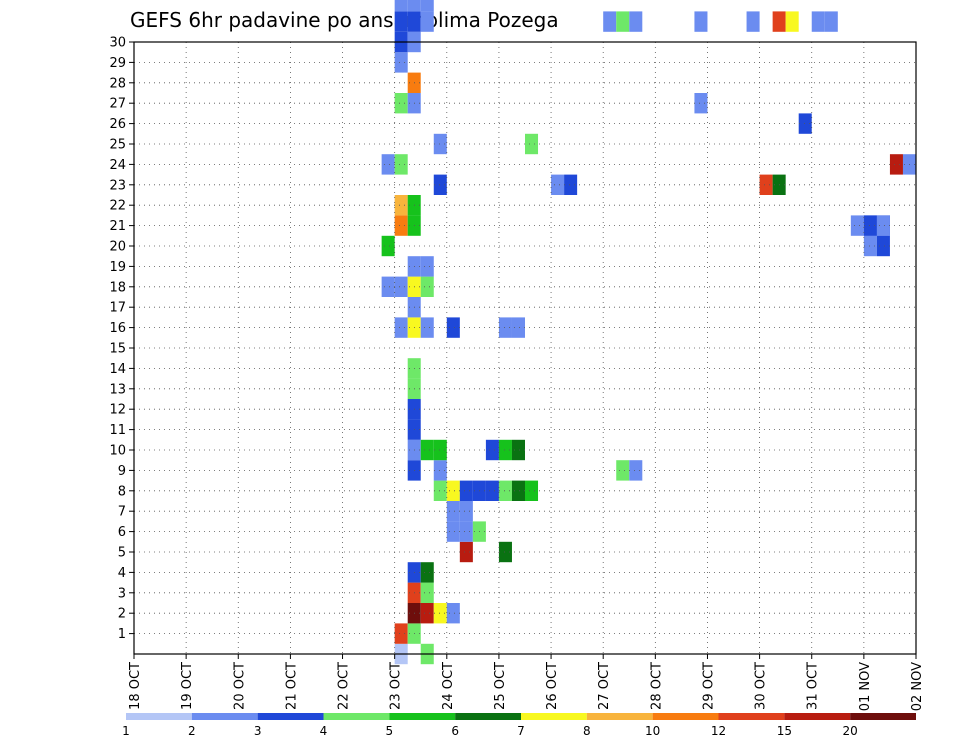 This screenshot has width=960, height=742. Describe the element at coordinates (552, 686) in the screenshot. I see `x-tick-label: 26 OCT` at that location.